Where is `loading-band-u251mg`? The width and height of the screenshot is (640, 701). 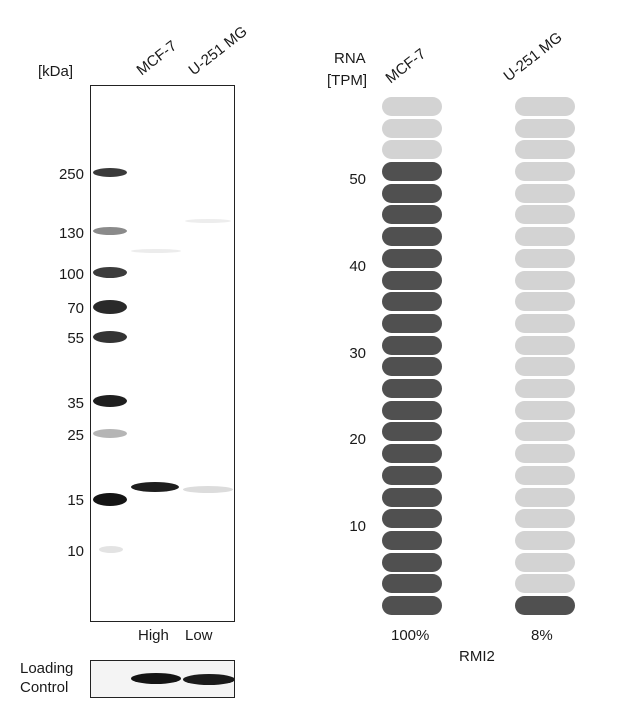 loading-band-u251mg is located at coordinates (208, 679).